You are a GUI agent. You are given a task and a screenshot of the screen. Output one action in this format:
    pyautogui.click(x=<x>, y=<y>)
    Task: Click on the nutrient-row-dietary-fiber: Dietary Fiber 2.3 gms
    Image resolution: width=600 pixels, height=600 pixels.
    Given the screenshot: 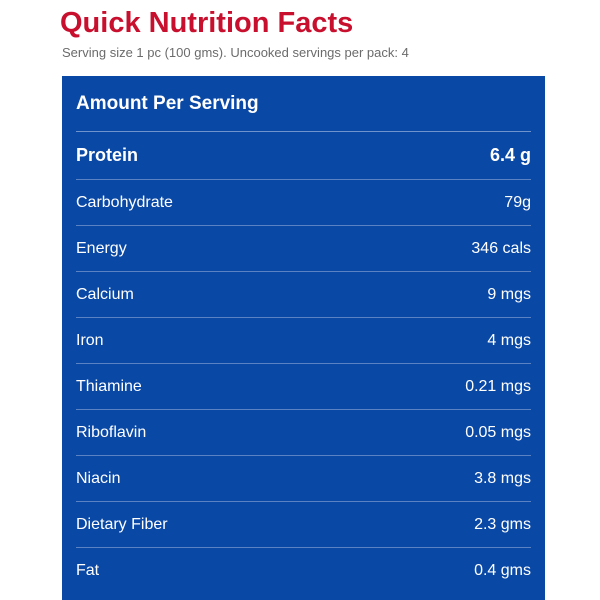 What is the action you would take?
    pyautogui.click(x=303, y=525)
    